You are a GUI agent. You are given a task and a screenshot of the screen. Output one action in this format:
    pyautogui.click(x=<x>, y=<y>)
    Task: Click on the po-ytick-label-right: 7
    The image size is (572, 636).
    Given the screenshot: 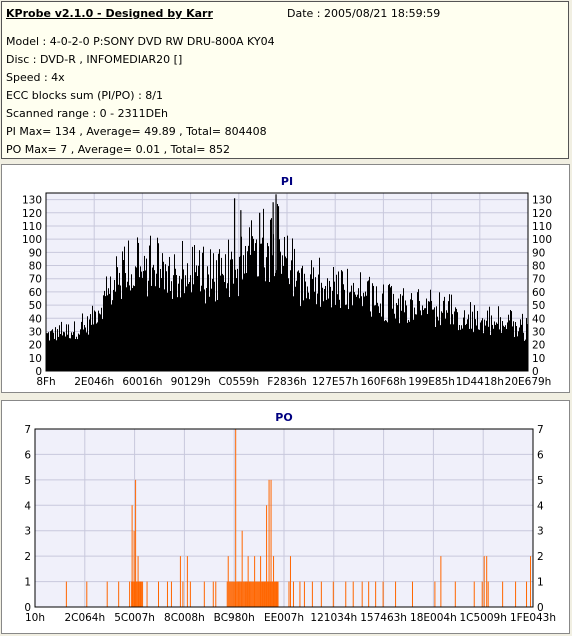 What is the action you would take?
    pyautogui.click(x=540, y=430)
    